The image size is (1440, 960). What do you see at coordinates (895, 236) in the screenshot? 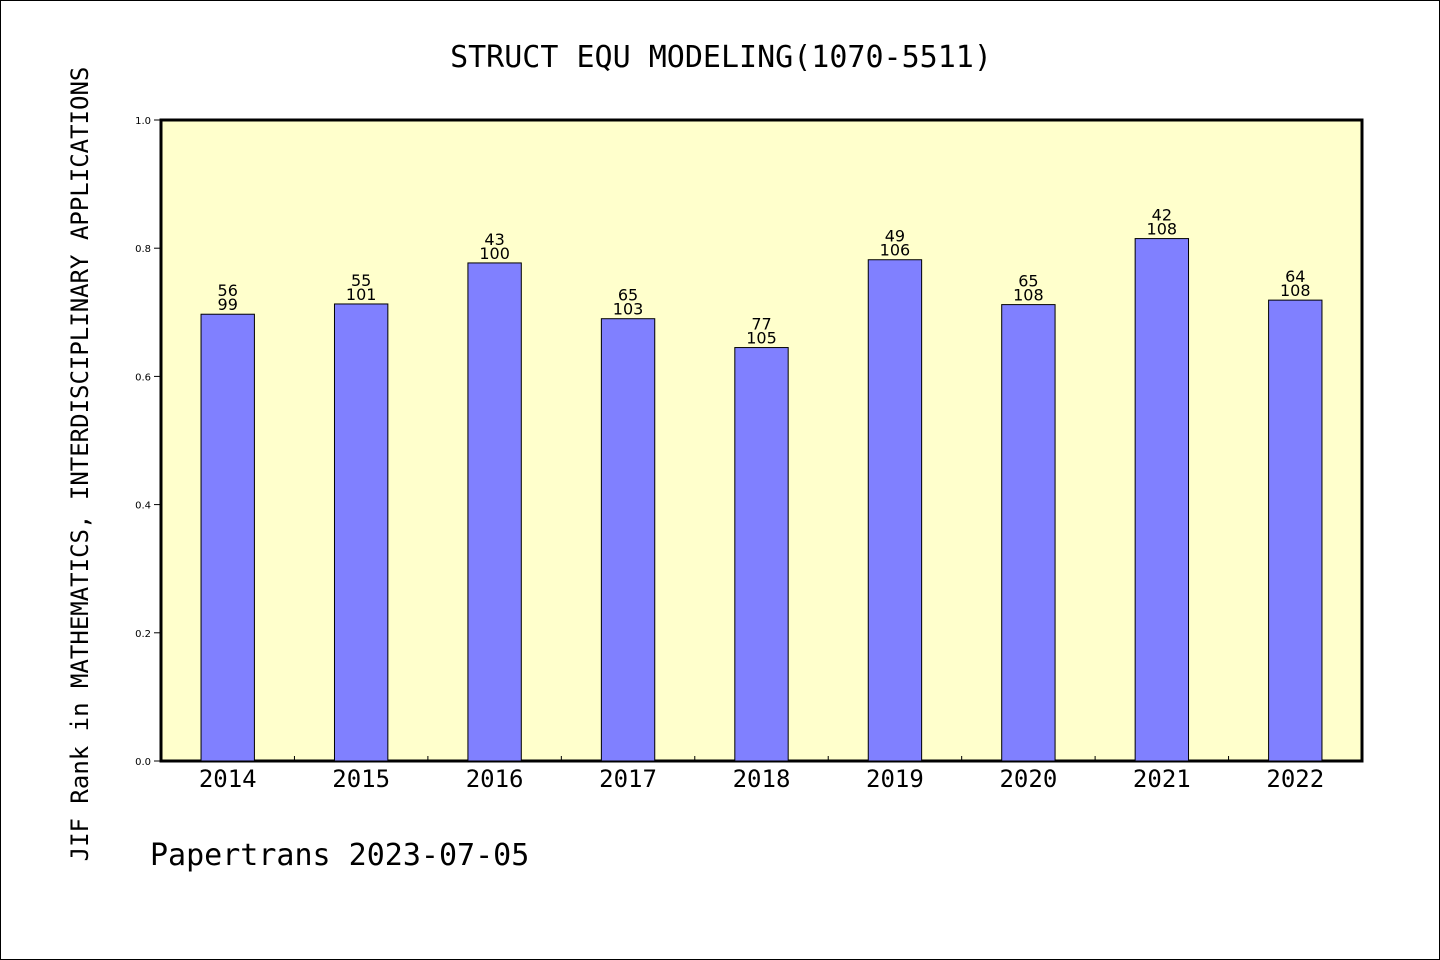
I see `bar-rank-label: 49` at bounding box center [895, 236].